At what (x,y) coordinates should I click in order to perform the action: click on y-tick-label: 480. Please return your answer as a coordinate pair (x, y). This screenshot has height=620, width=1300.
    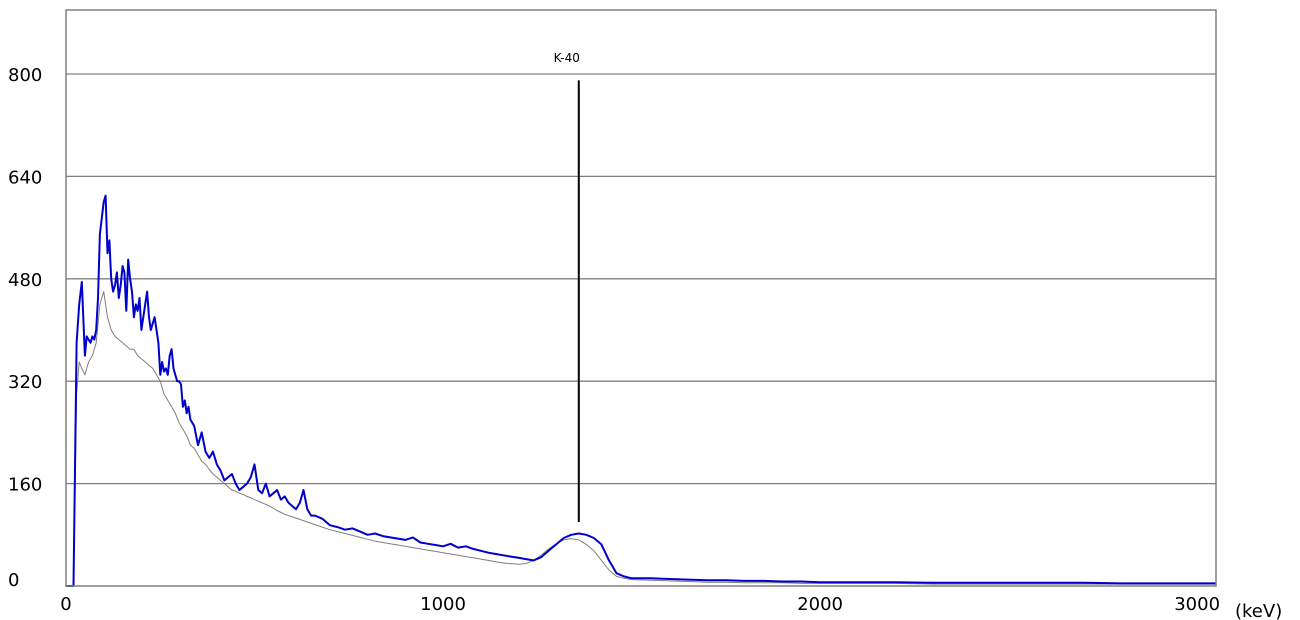
    Looking at the image, I should click on (25, 280).